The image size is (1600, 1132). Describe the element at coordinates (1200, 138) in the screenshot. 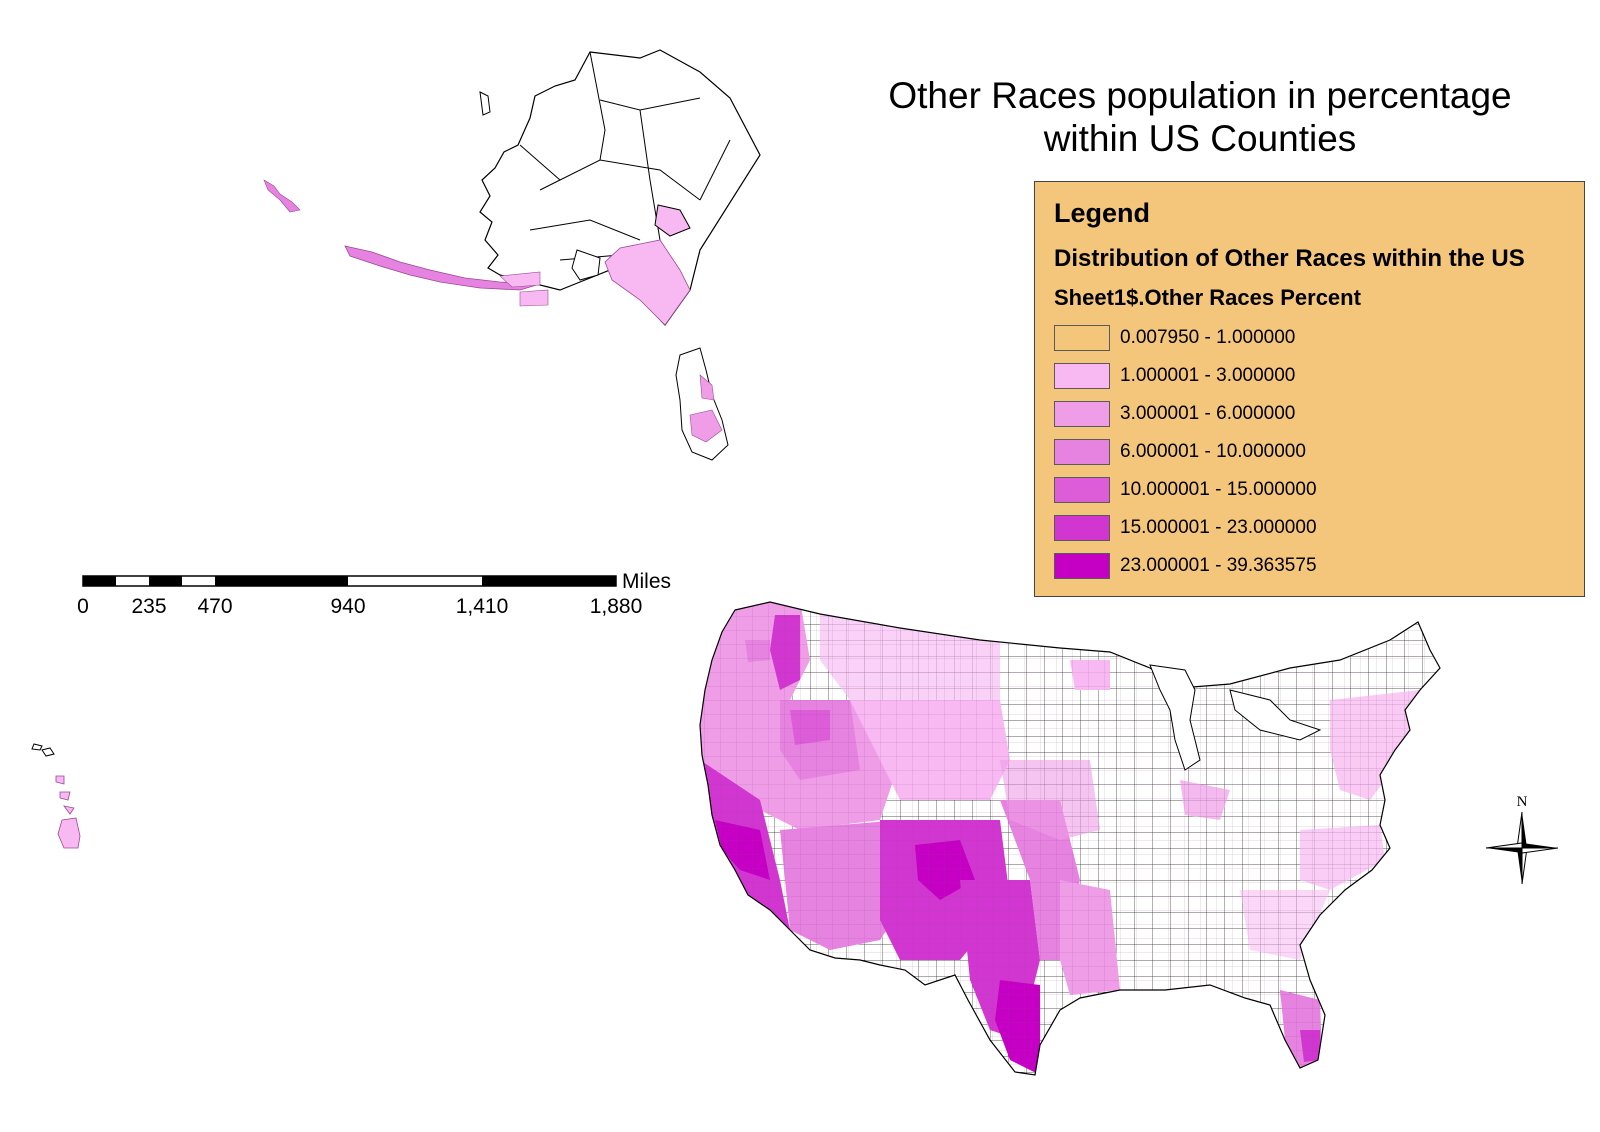

I see `map-title-line2: within US Counties` at that location.